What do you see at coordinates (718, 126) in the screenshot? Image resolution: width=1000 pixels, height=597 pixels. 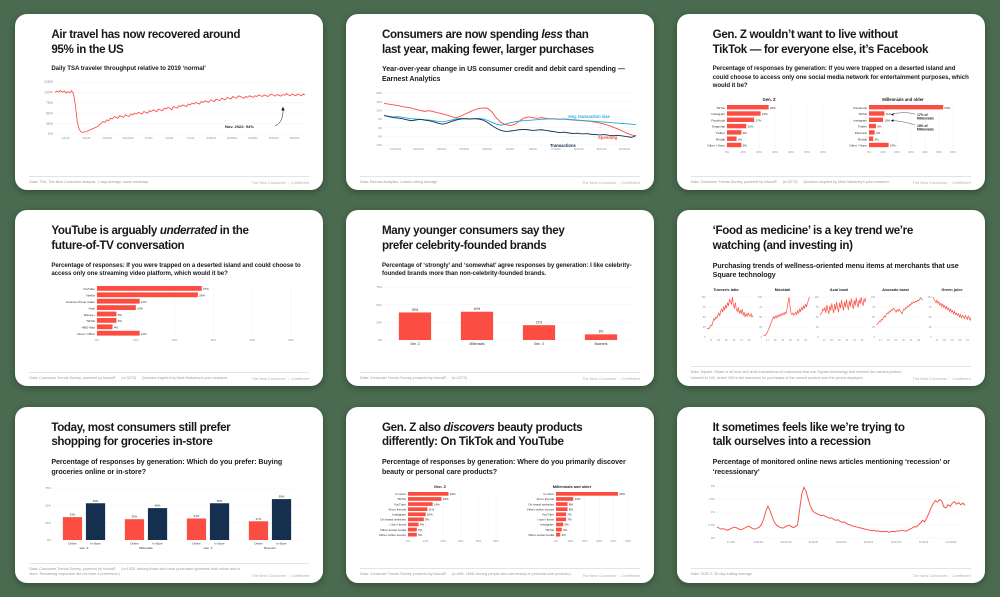 I see `svg-text: Snapchat` at bounding box center [718, 126].